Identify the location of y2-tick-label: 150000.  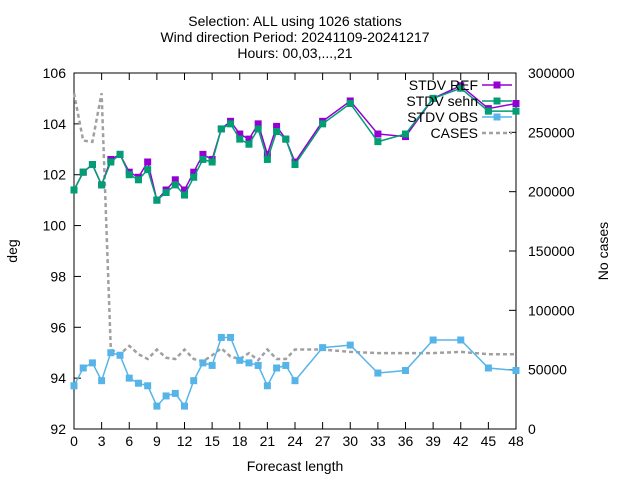
(551, 251).